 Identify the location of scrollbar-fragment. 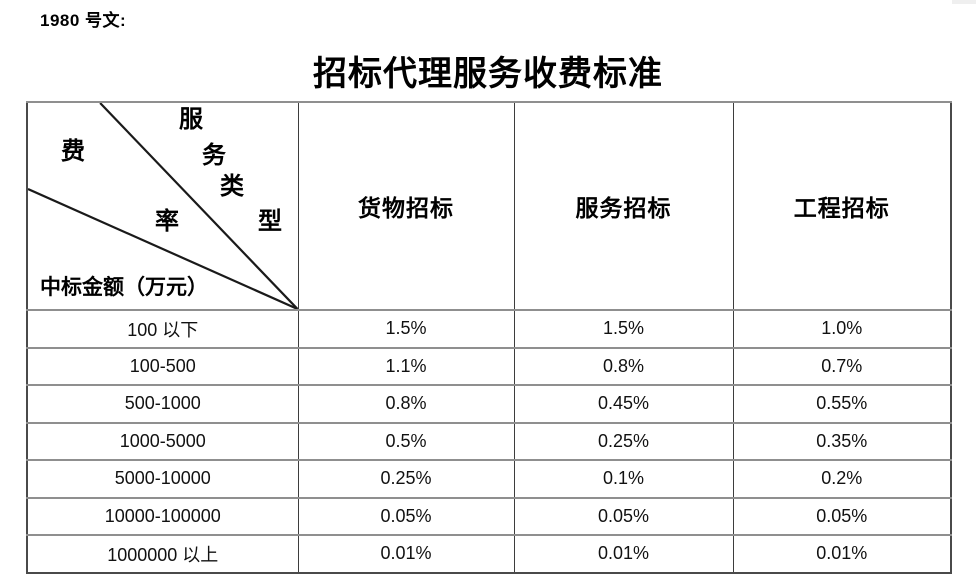
(964, 2).